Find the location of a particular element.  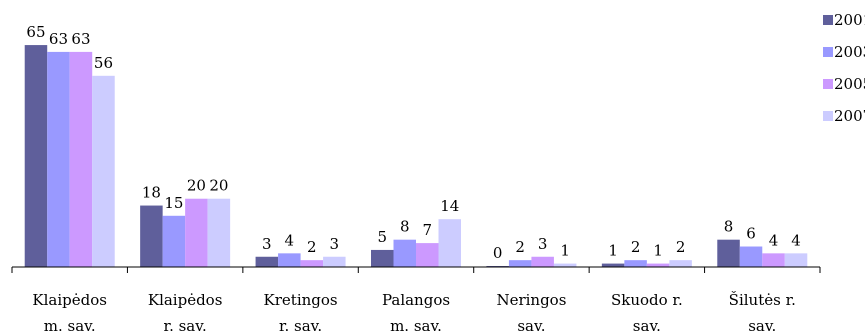

value-label: 14 is located at coordinates (449, 206).